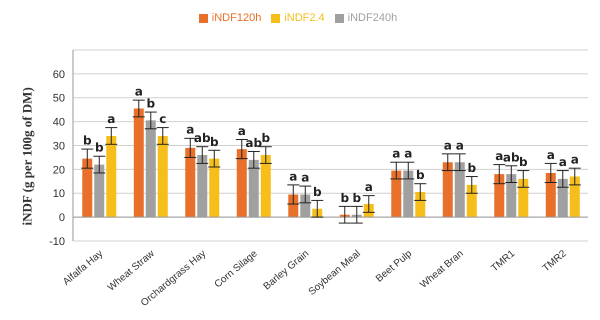 Image resolution: width=600 pixels, height=320 pixels. What do you see at coordinates (27, 156) in the screenshot?
I see `y-axis-title: iNDF (g per 100g of DM)` at bounding box center [27, 156].